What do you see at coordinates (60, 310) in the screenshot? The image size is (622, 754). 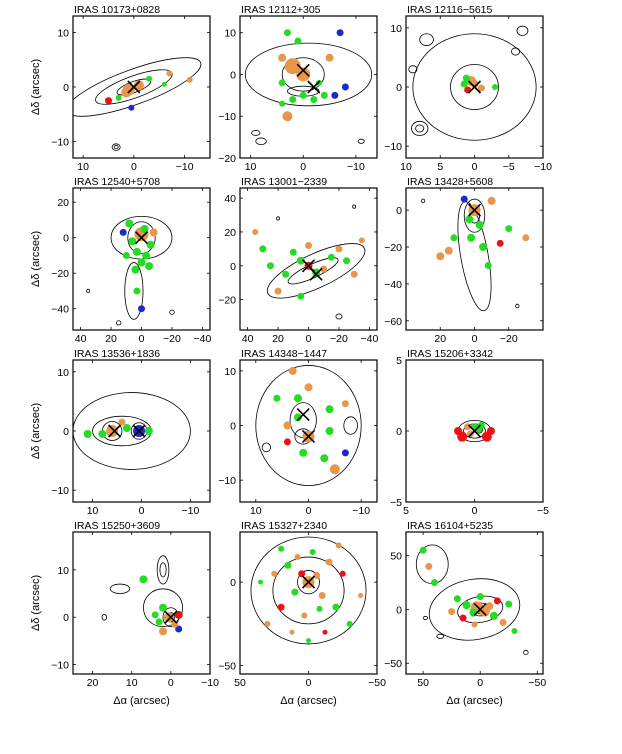 I see `y-tick-label: −40` at bounding box center [60, 310].